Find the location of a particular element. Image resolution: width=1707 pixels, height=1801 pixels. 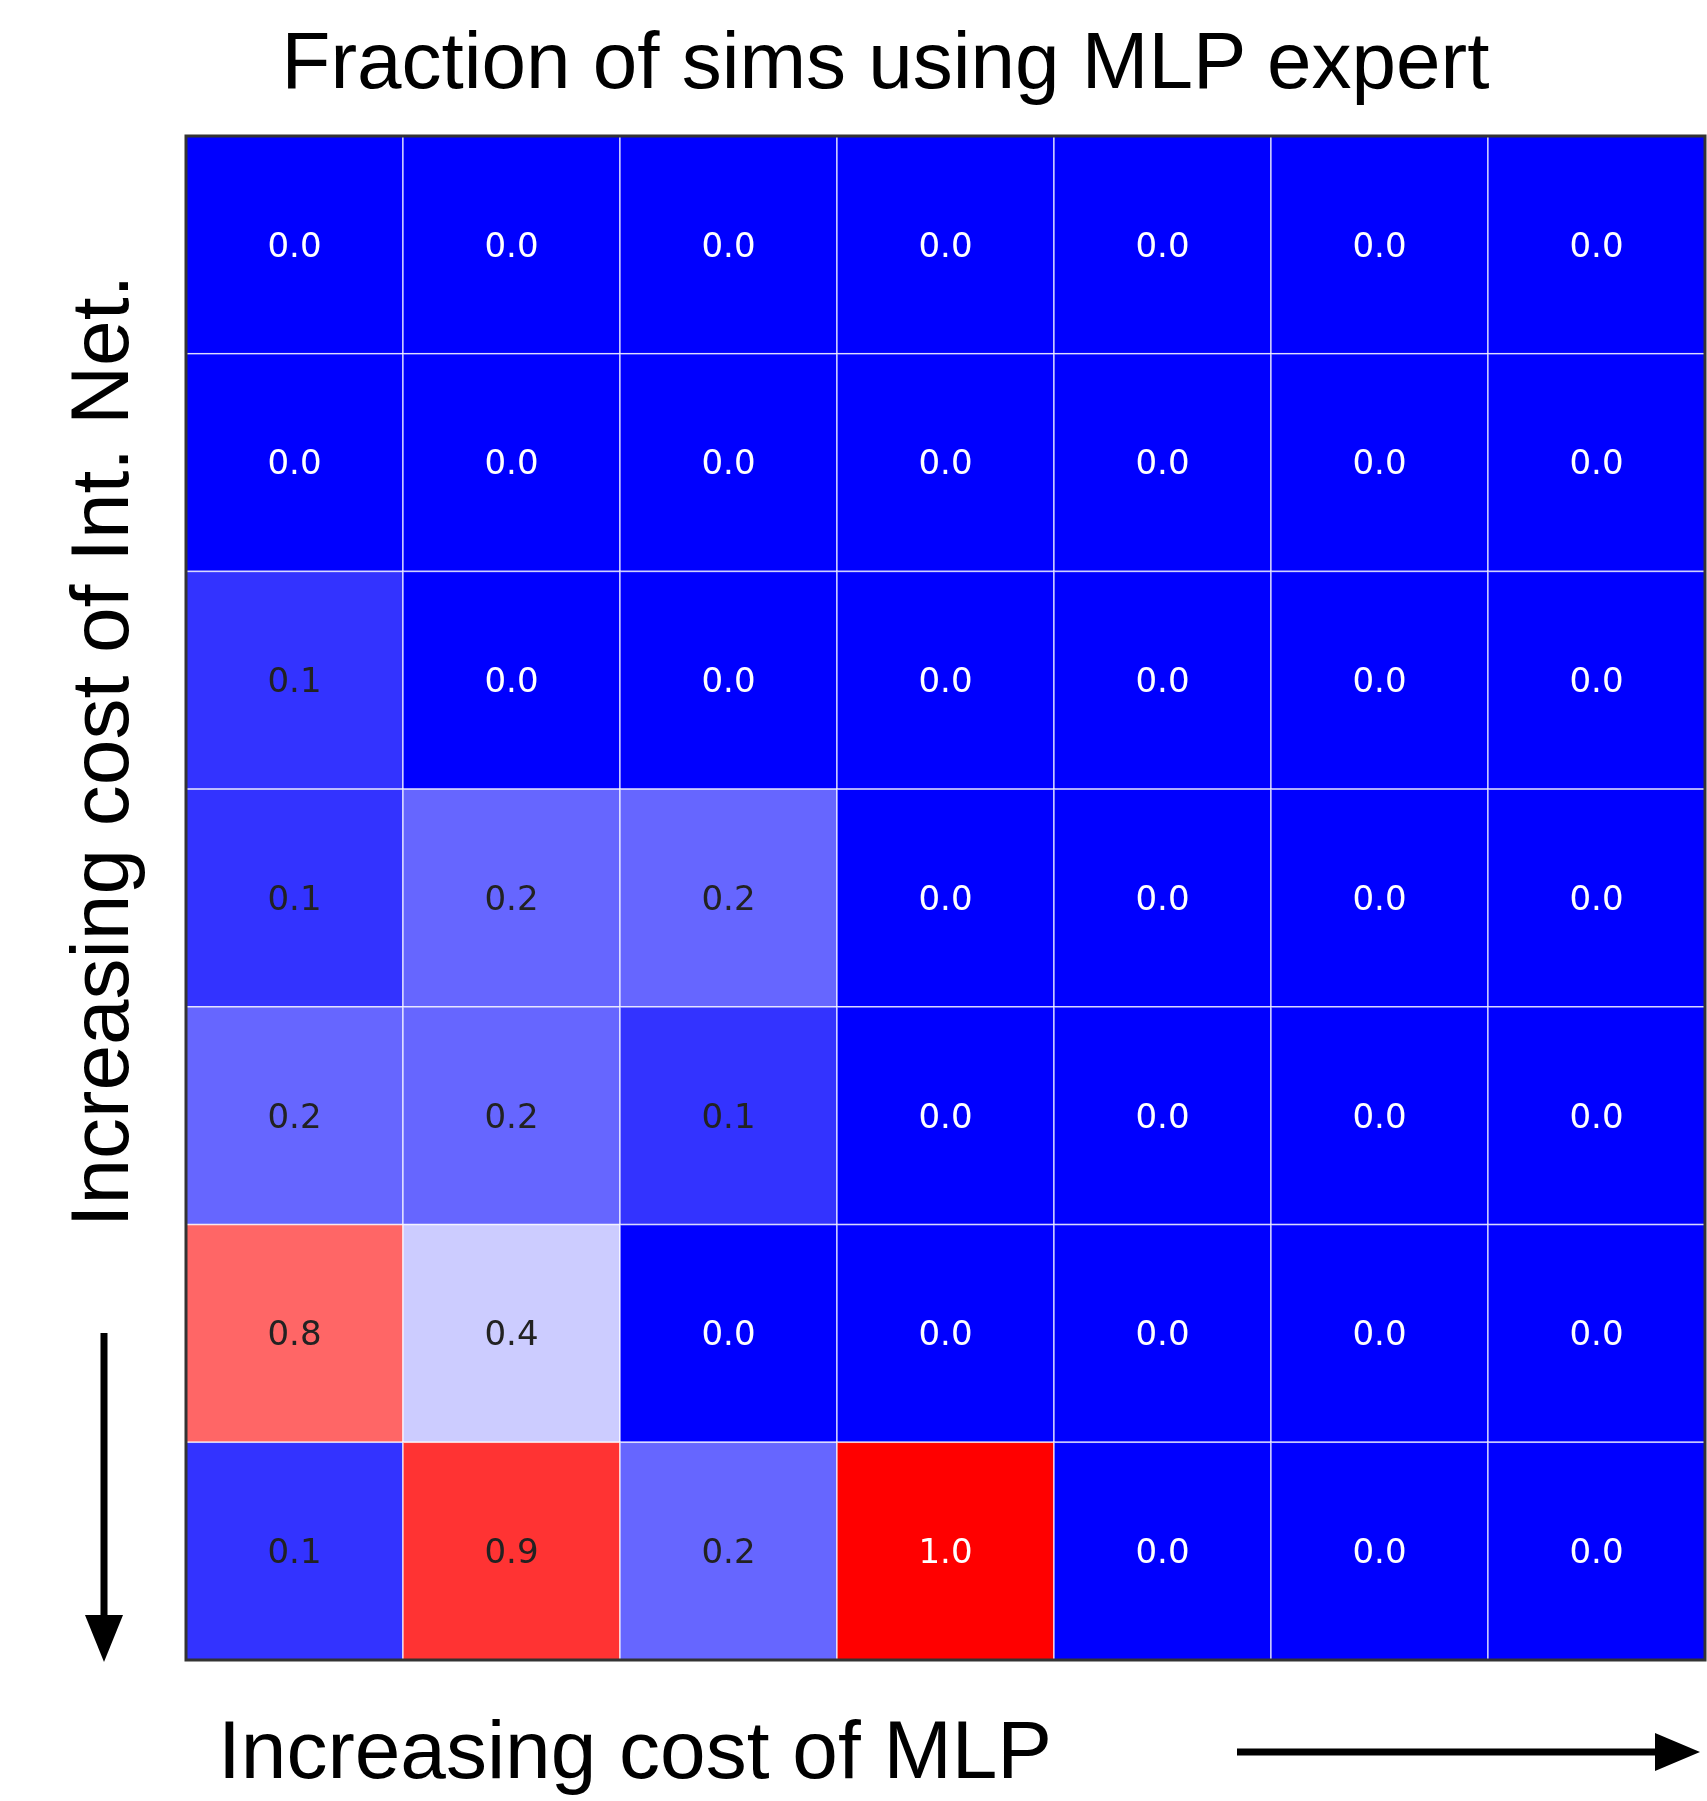

y-axis-title: Increasing cost of Int. Net. is located at coordinates (99, 751).